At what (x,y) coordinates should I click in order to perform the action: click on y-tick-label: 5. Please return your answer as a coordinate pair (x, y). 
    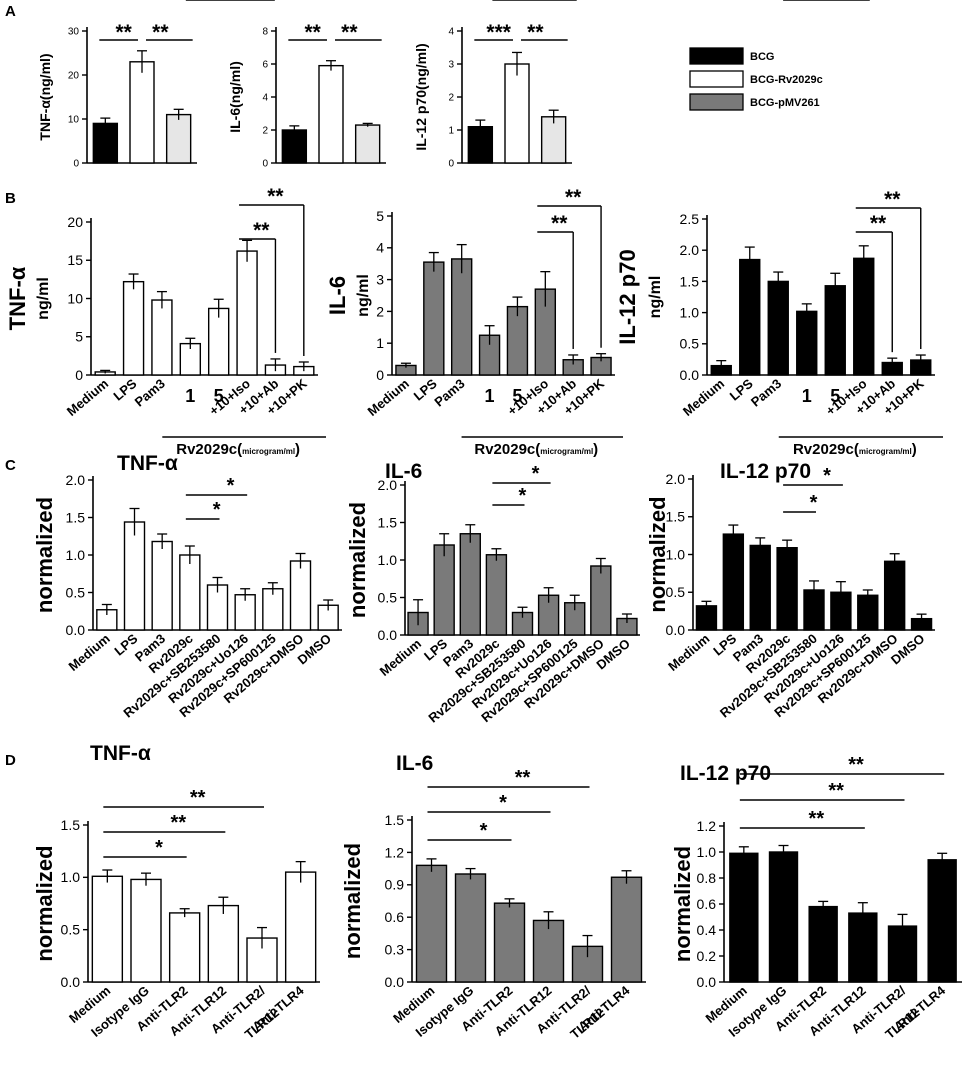
    Looking at the image, I should click on (79, 337).